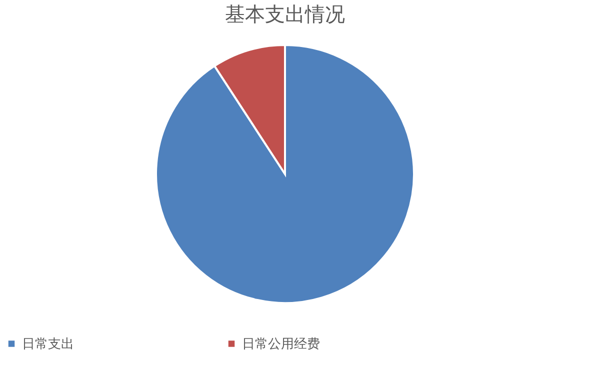  What do you see at coordinates (285, 14) in the screenshot?
I see `chart-title: 基本支出情况` at bounding box center [285, 14].